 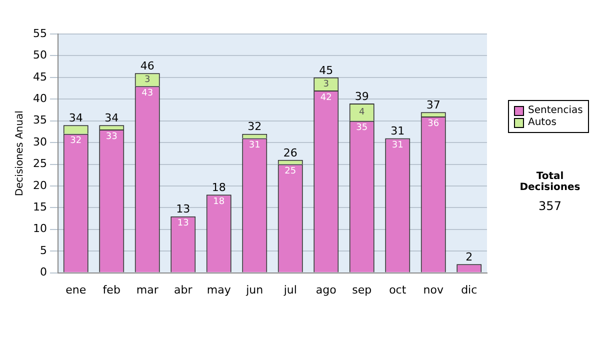 I want to click on y-tick-label: 5, so click(x=43, y=250).